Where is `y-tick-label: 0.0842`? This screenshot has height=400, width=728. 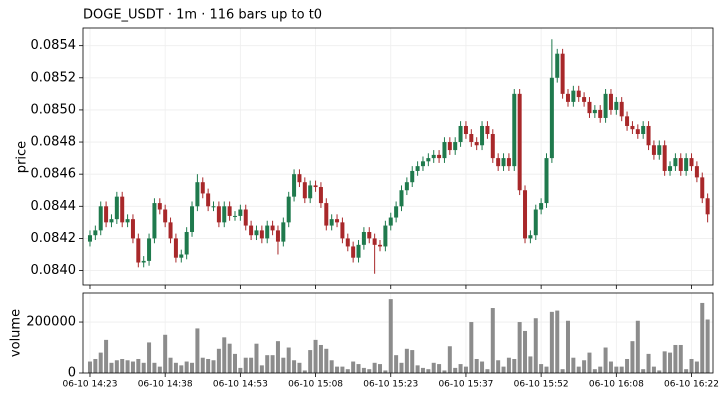
y-tick-label: 0.0842 is located at coordinates (54, 238).